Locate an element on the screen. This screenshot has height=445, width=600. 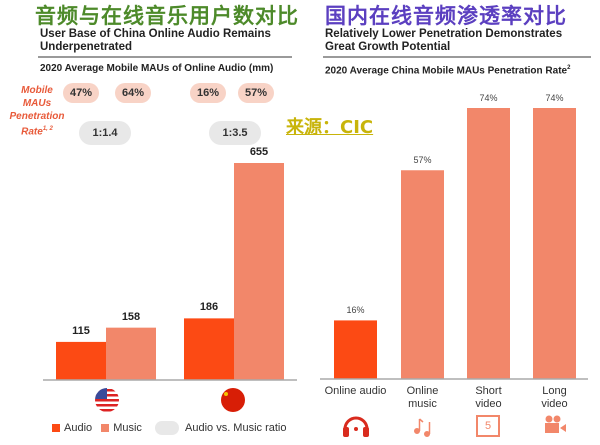
legend-audio-label: Audio is located at coordinates (78, 427).